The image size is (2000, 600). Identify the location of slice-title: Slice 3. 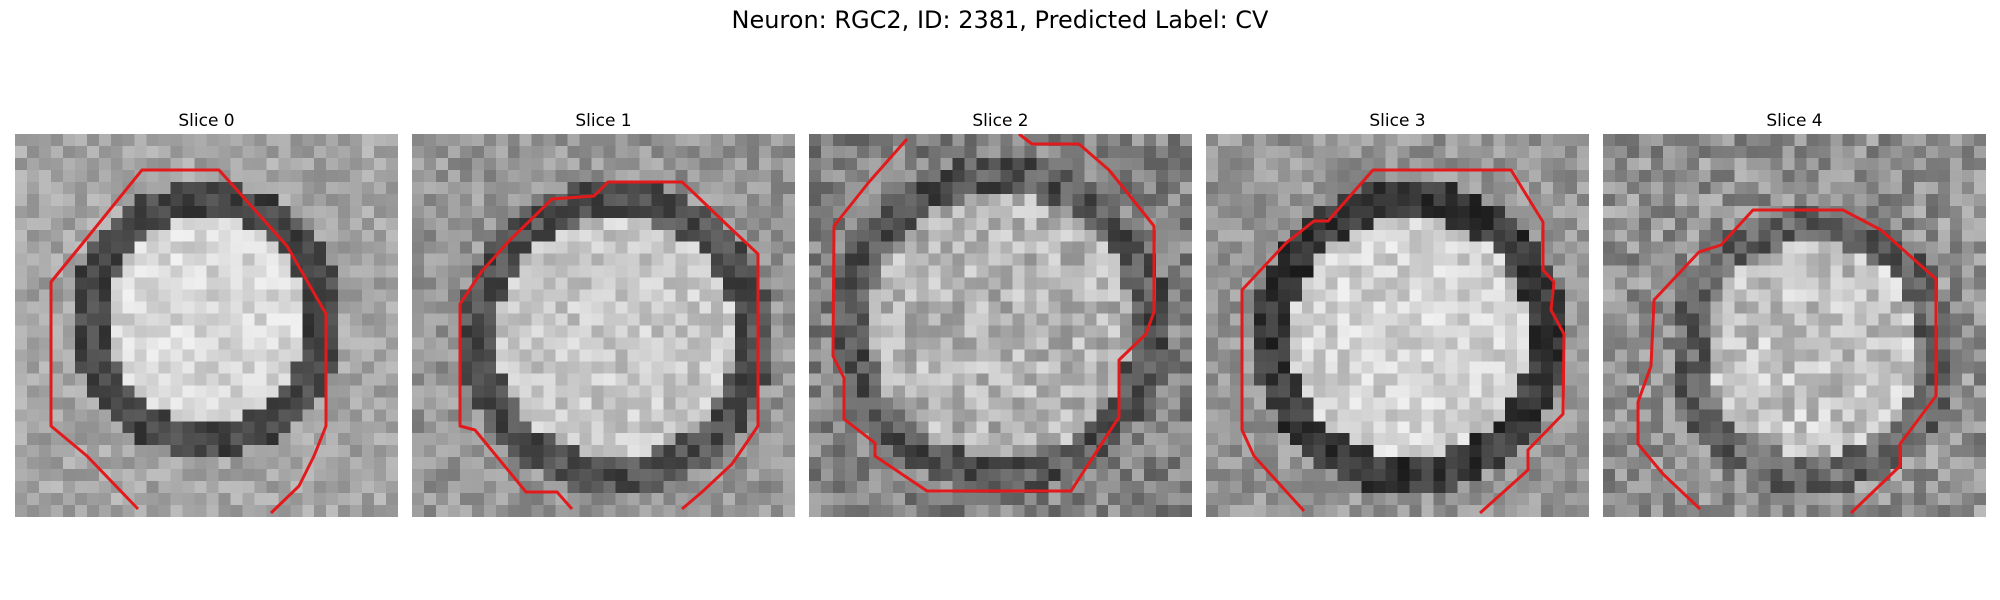
(1397, 121).